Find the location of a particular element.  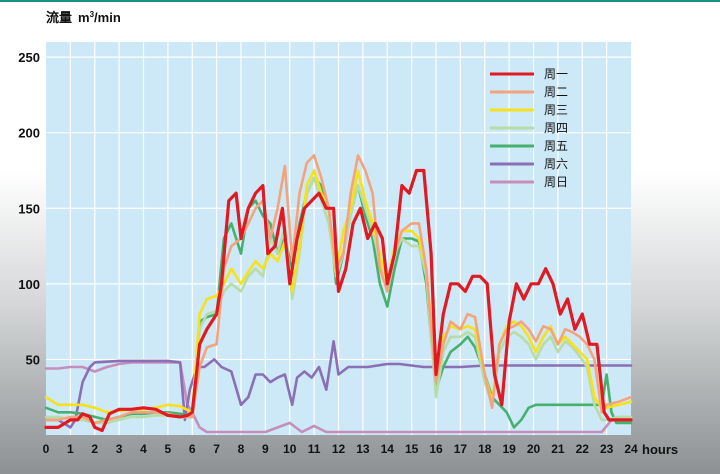

x-tick-21: 21 is located at coordinates (558, 449).